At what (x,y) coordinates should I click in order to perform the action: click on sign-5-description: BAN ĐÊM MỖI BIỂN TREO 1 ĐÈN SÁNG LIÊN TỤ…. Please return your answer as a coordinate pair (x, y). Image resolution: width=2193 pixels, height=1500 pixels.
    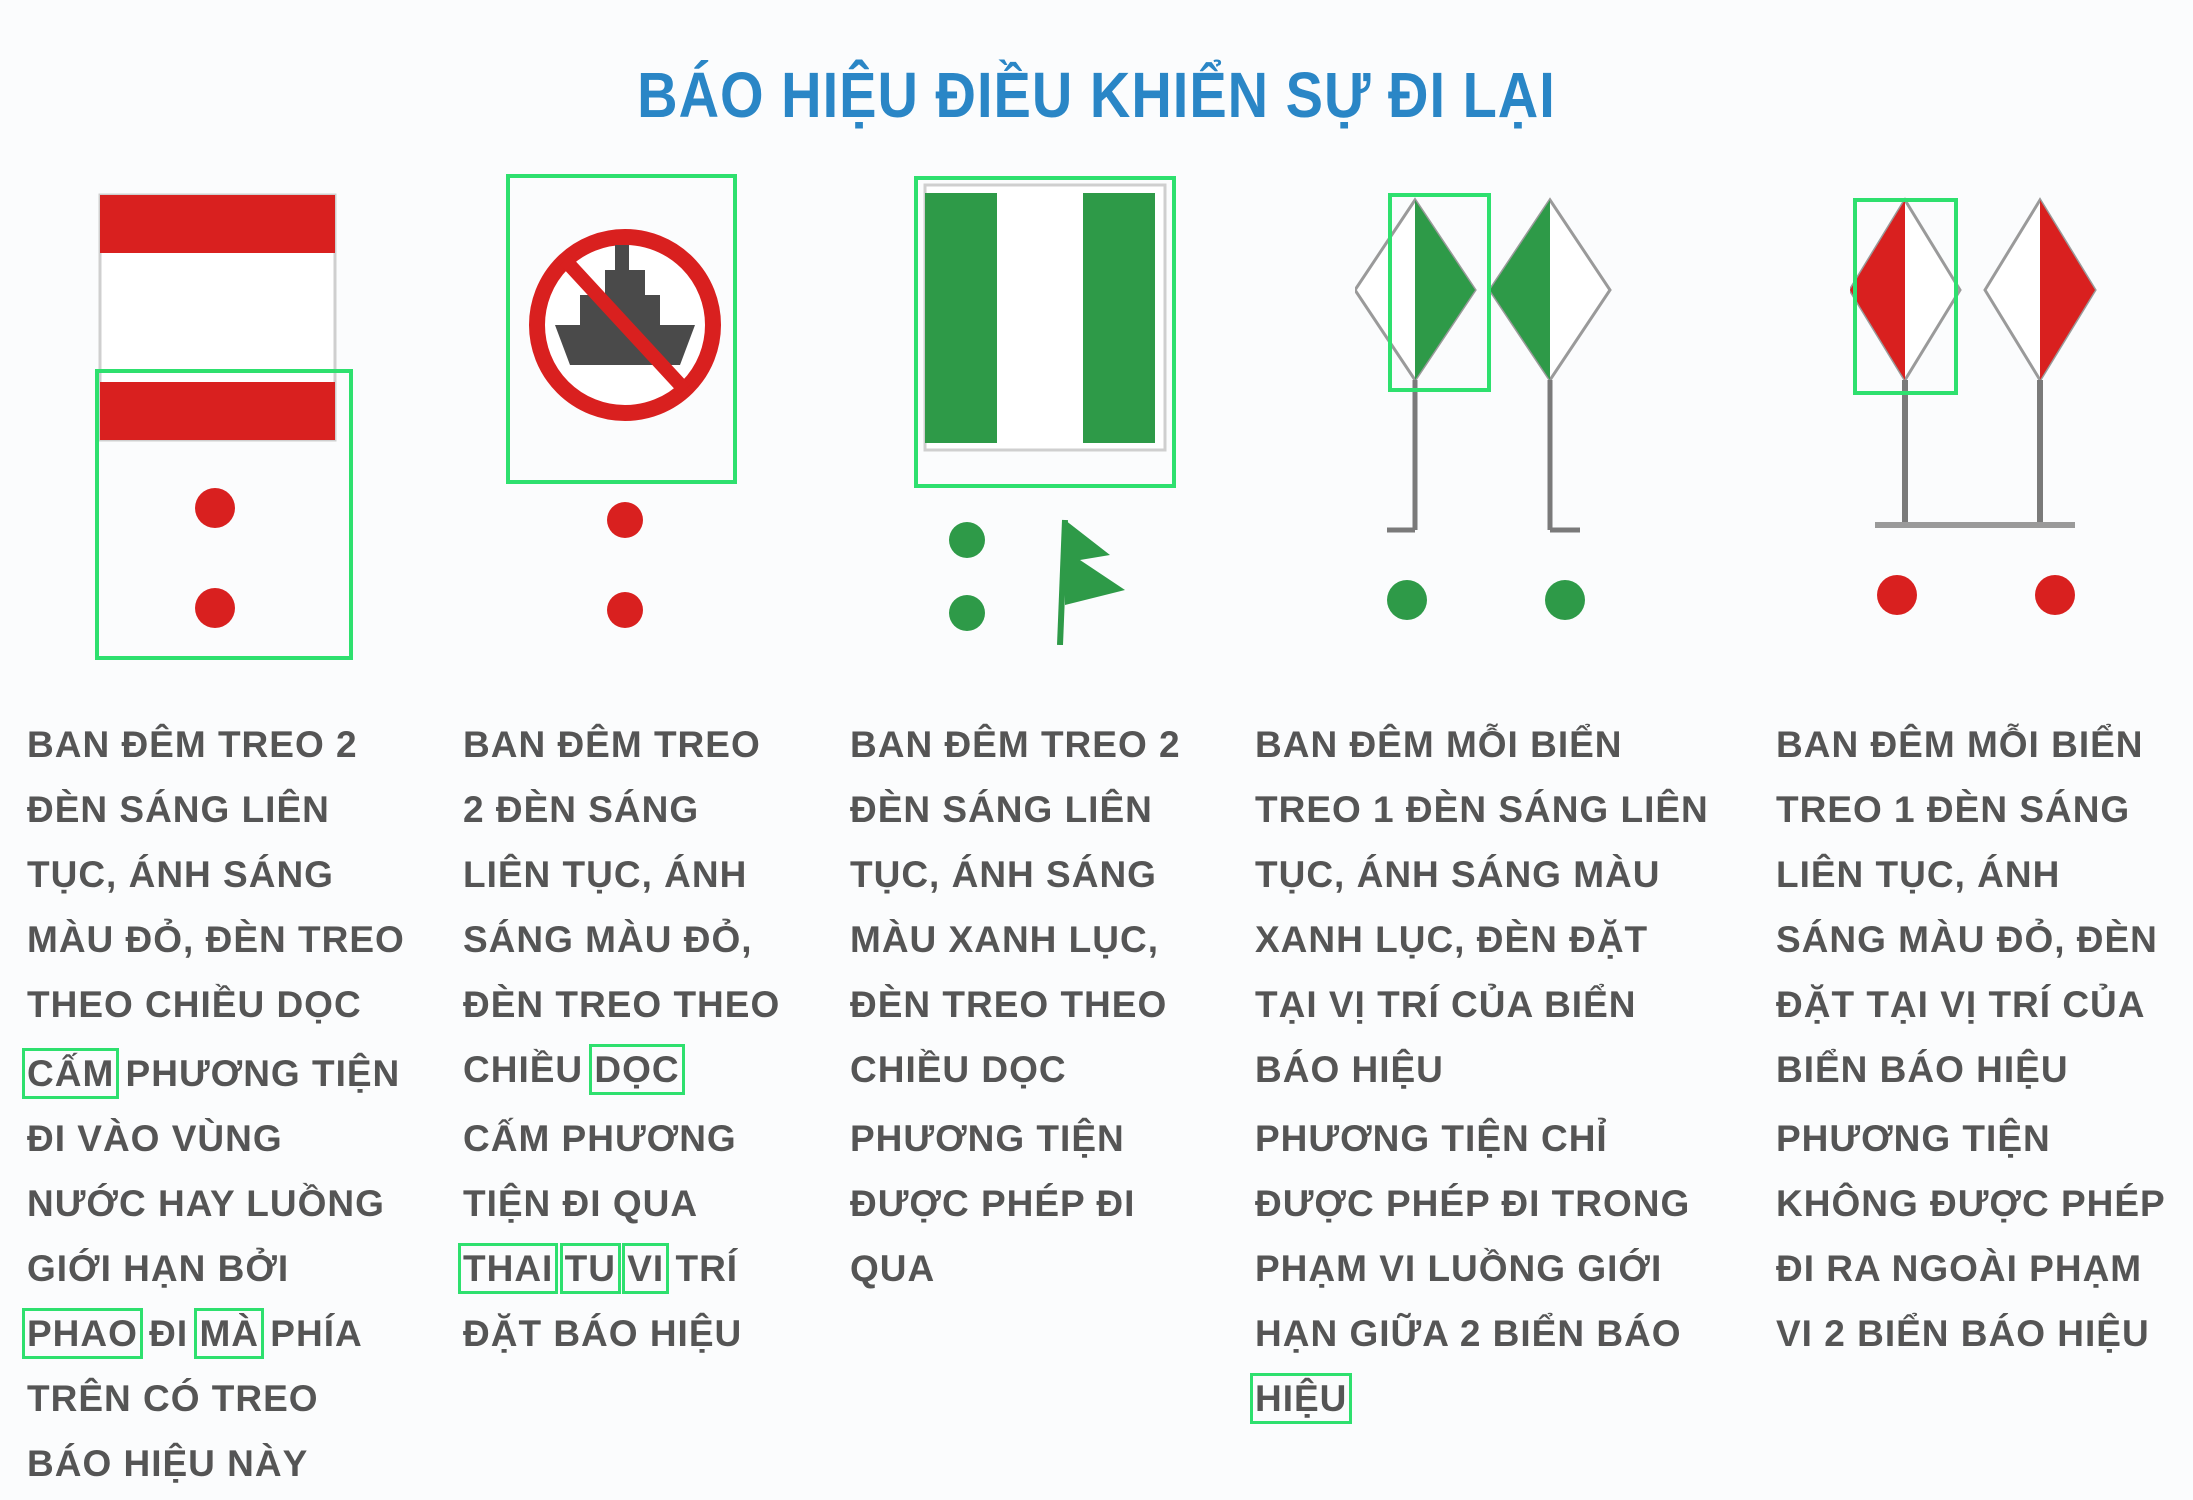
    Looking at the image, I should click on (1976, 1041).